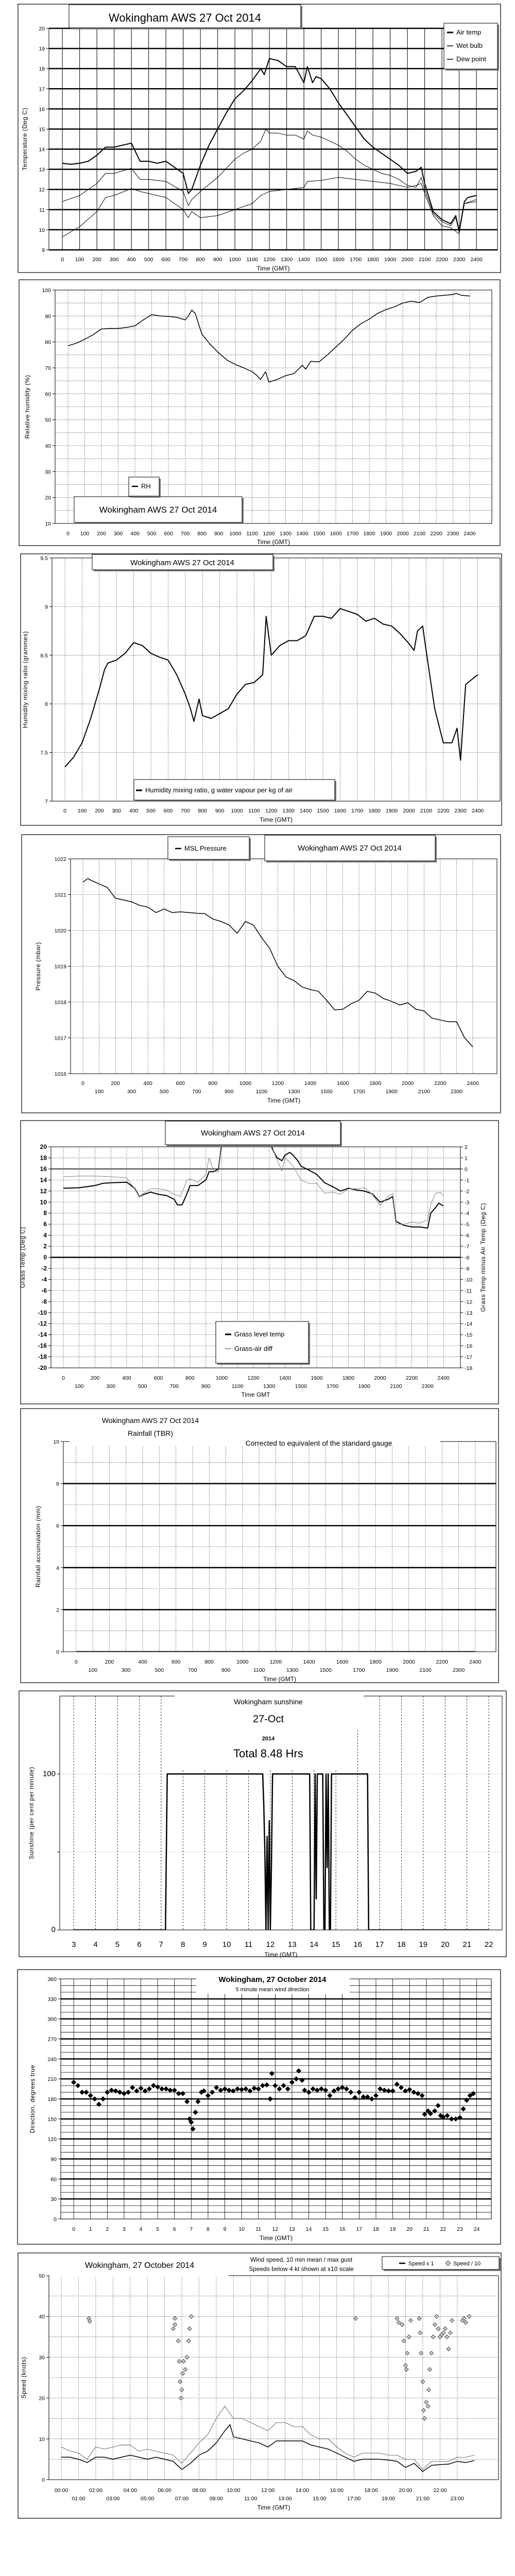 This screenshot has width=515, height=2576. Describe the element at coordinates (274, 2377) in the screenshot. I see `plot-area` at that location.